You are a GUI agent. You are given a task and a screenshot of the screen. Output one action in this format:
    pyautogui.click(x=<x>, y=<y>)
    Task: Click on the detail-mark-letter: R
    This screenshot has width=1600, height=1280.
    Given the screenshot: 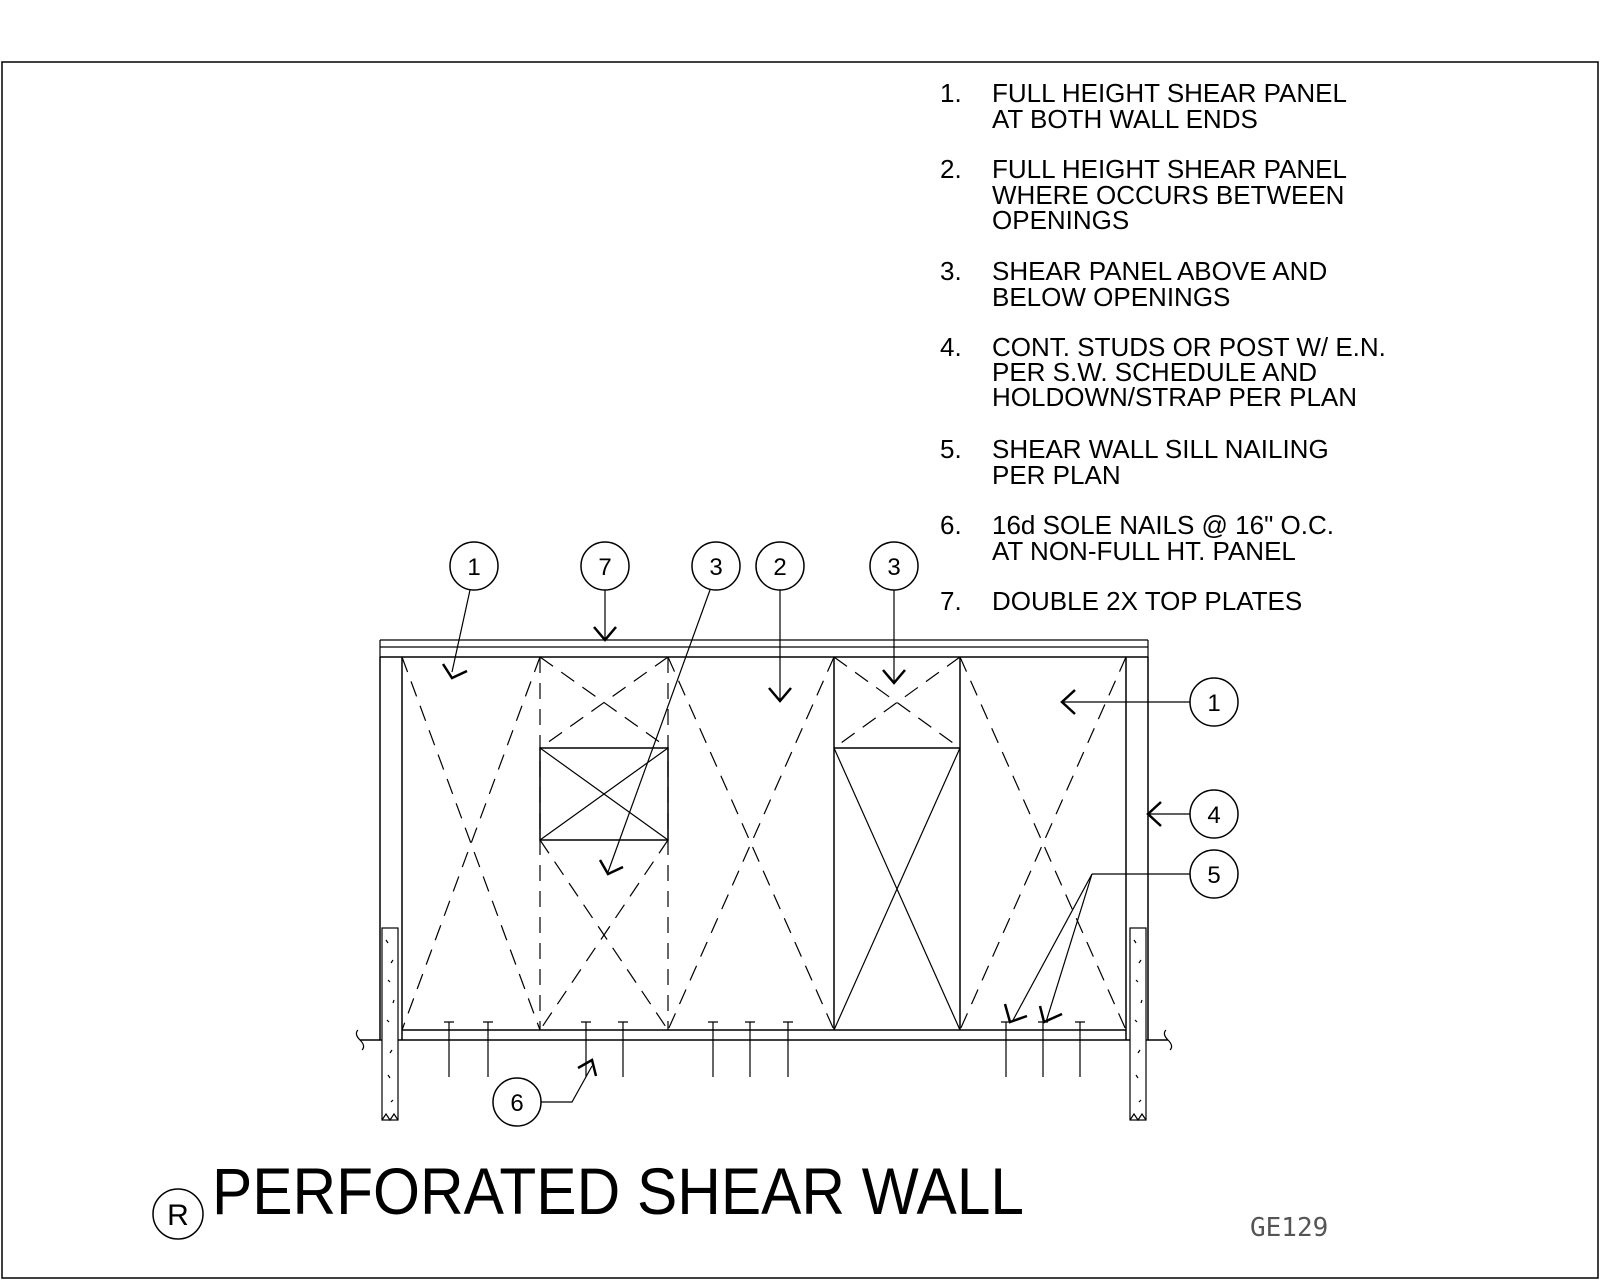 What is the action you would take?
    pyautogui.click(x=178, y=1215)
    